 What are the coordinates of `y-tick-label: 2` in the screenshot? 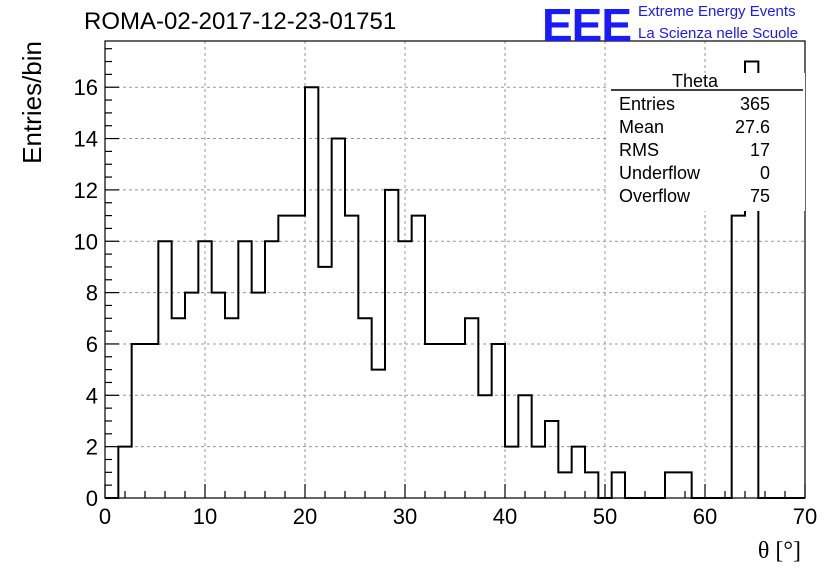 It's located at (92, 447).